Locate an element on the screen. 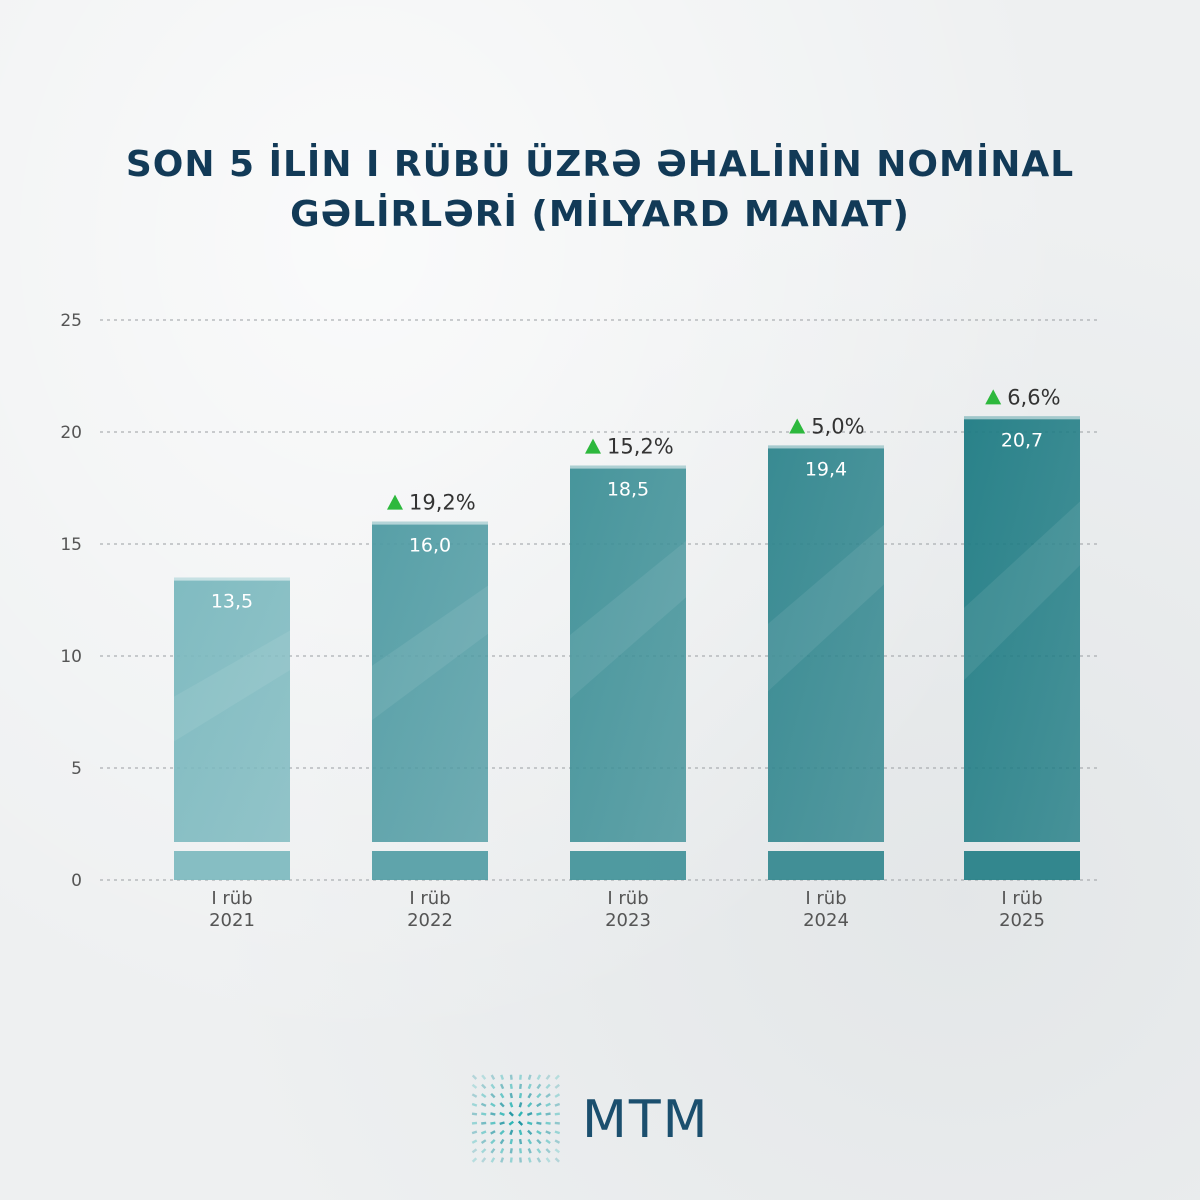 The width and height of the screenshot is (1200, 1200). y-tick-label: 5 is located at coordinates (76, 769).